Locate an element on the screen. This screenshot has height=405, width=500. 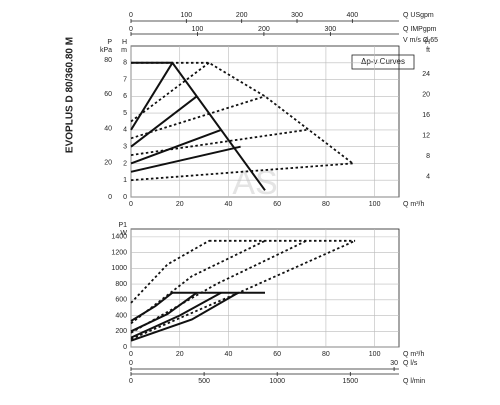
axis-unit: ft is located at coordinates (428, 50).